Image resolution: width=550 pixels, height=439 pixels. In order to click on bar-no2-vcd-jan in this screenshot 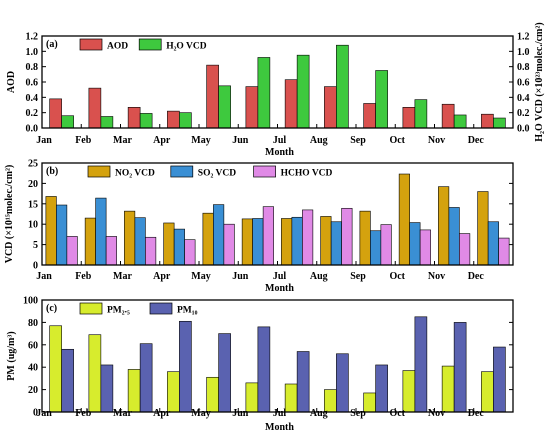, I will do `click(51, 231)`.